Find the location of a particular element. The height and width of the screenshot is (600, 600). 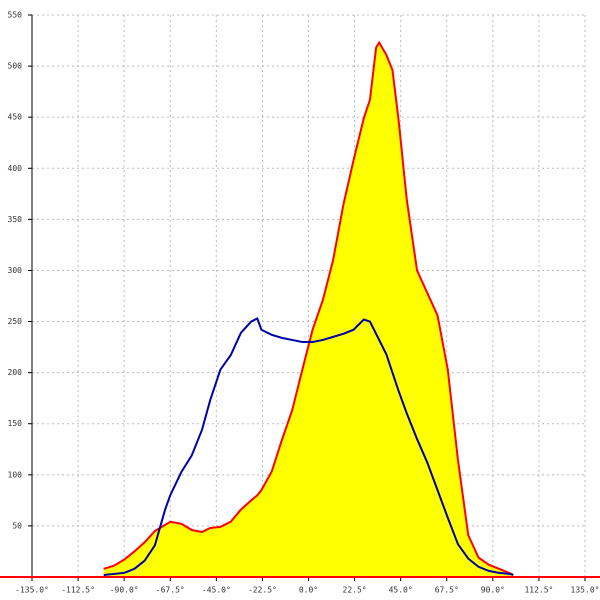

x-tick-label: -90.0° is located at coordinates (124, 590).